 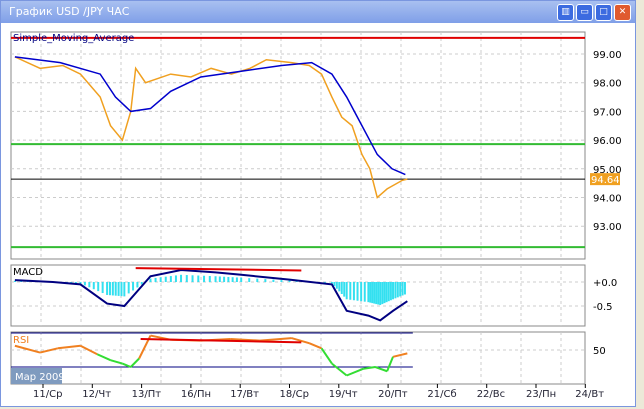 I want to click on y-tick-label: 94.00, so click(x=607, y=199).